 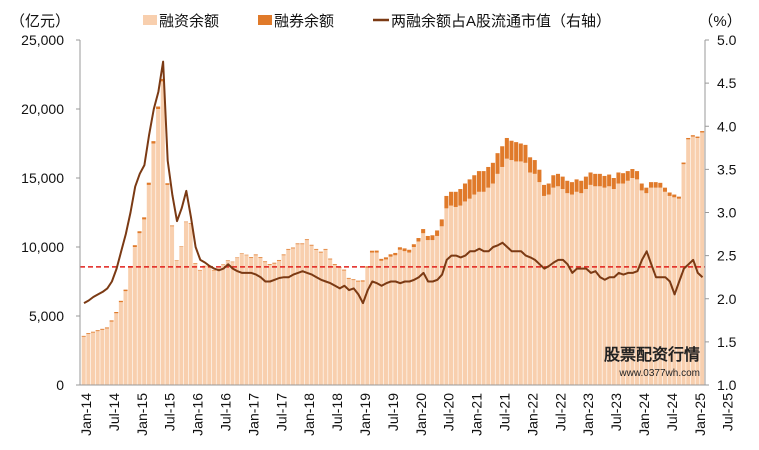 I want to click on x-tick-label: Jul-18, so click(x=337, y=412).